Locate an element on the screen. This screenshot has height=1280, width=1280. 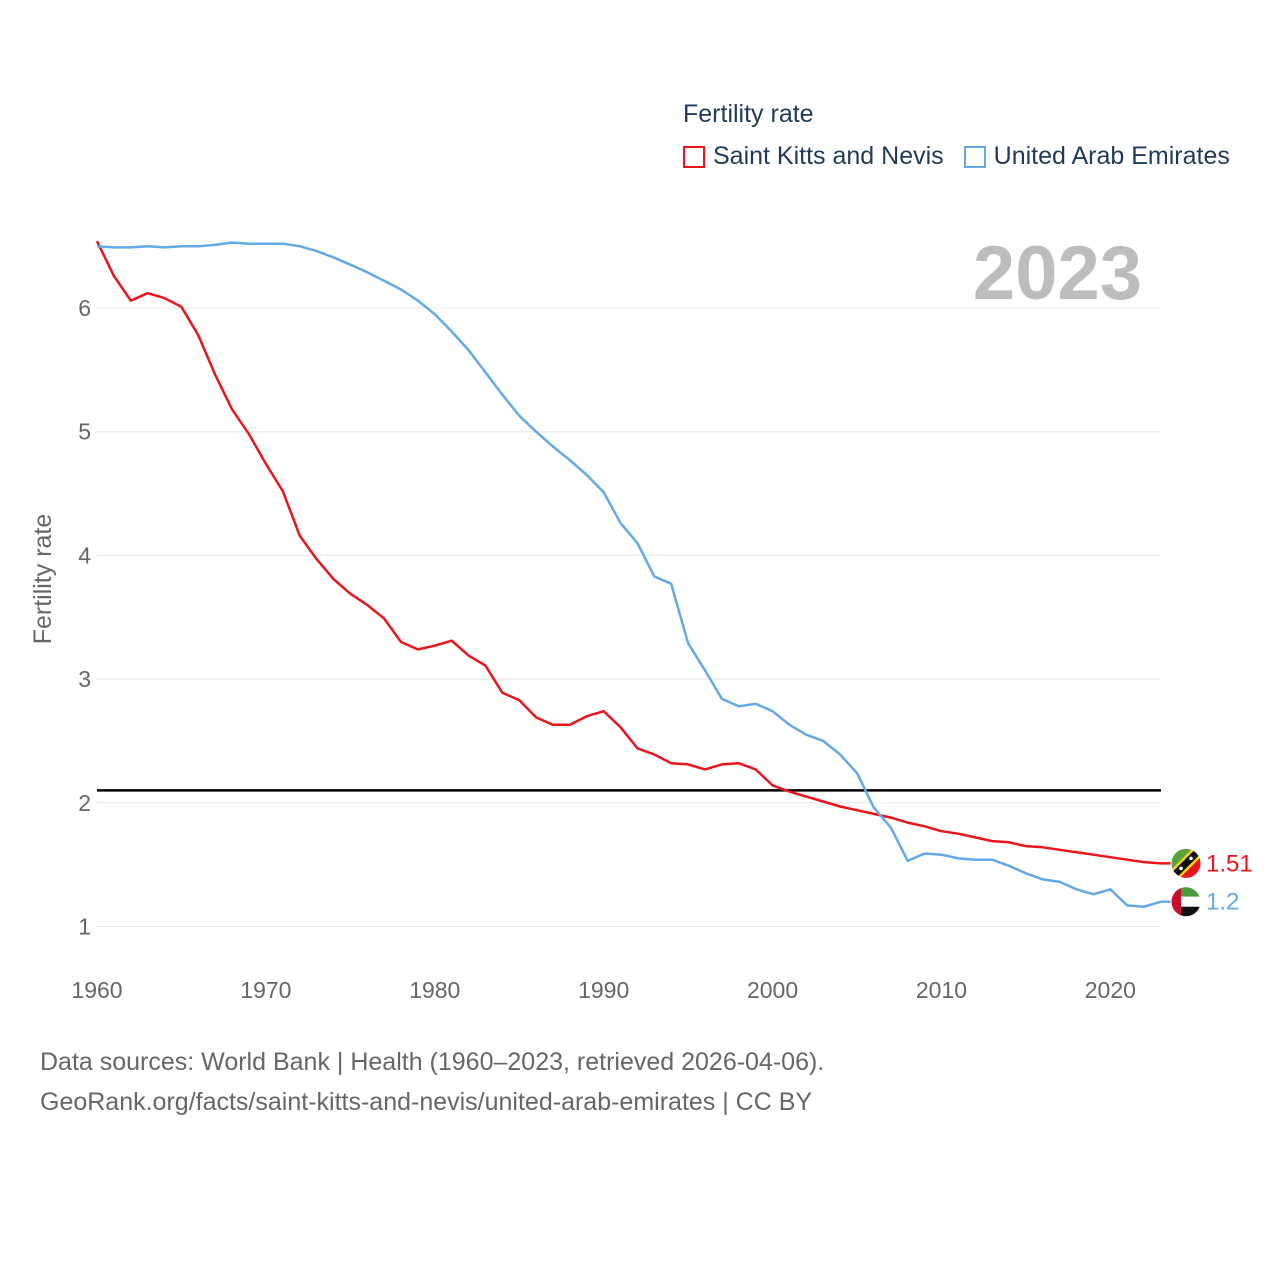
legend-item-uae: United Arab Emirates is located at coordinates (1096, 156).